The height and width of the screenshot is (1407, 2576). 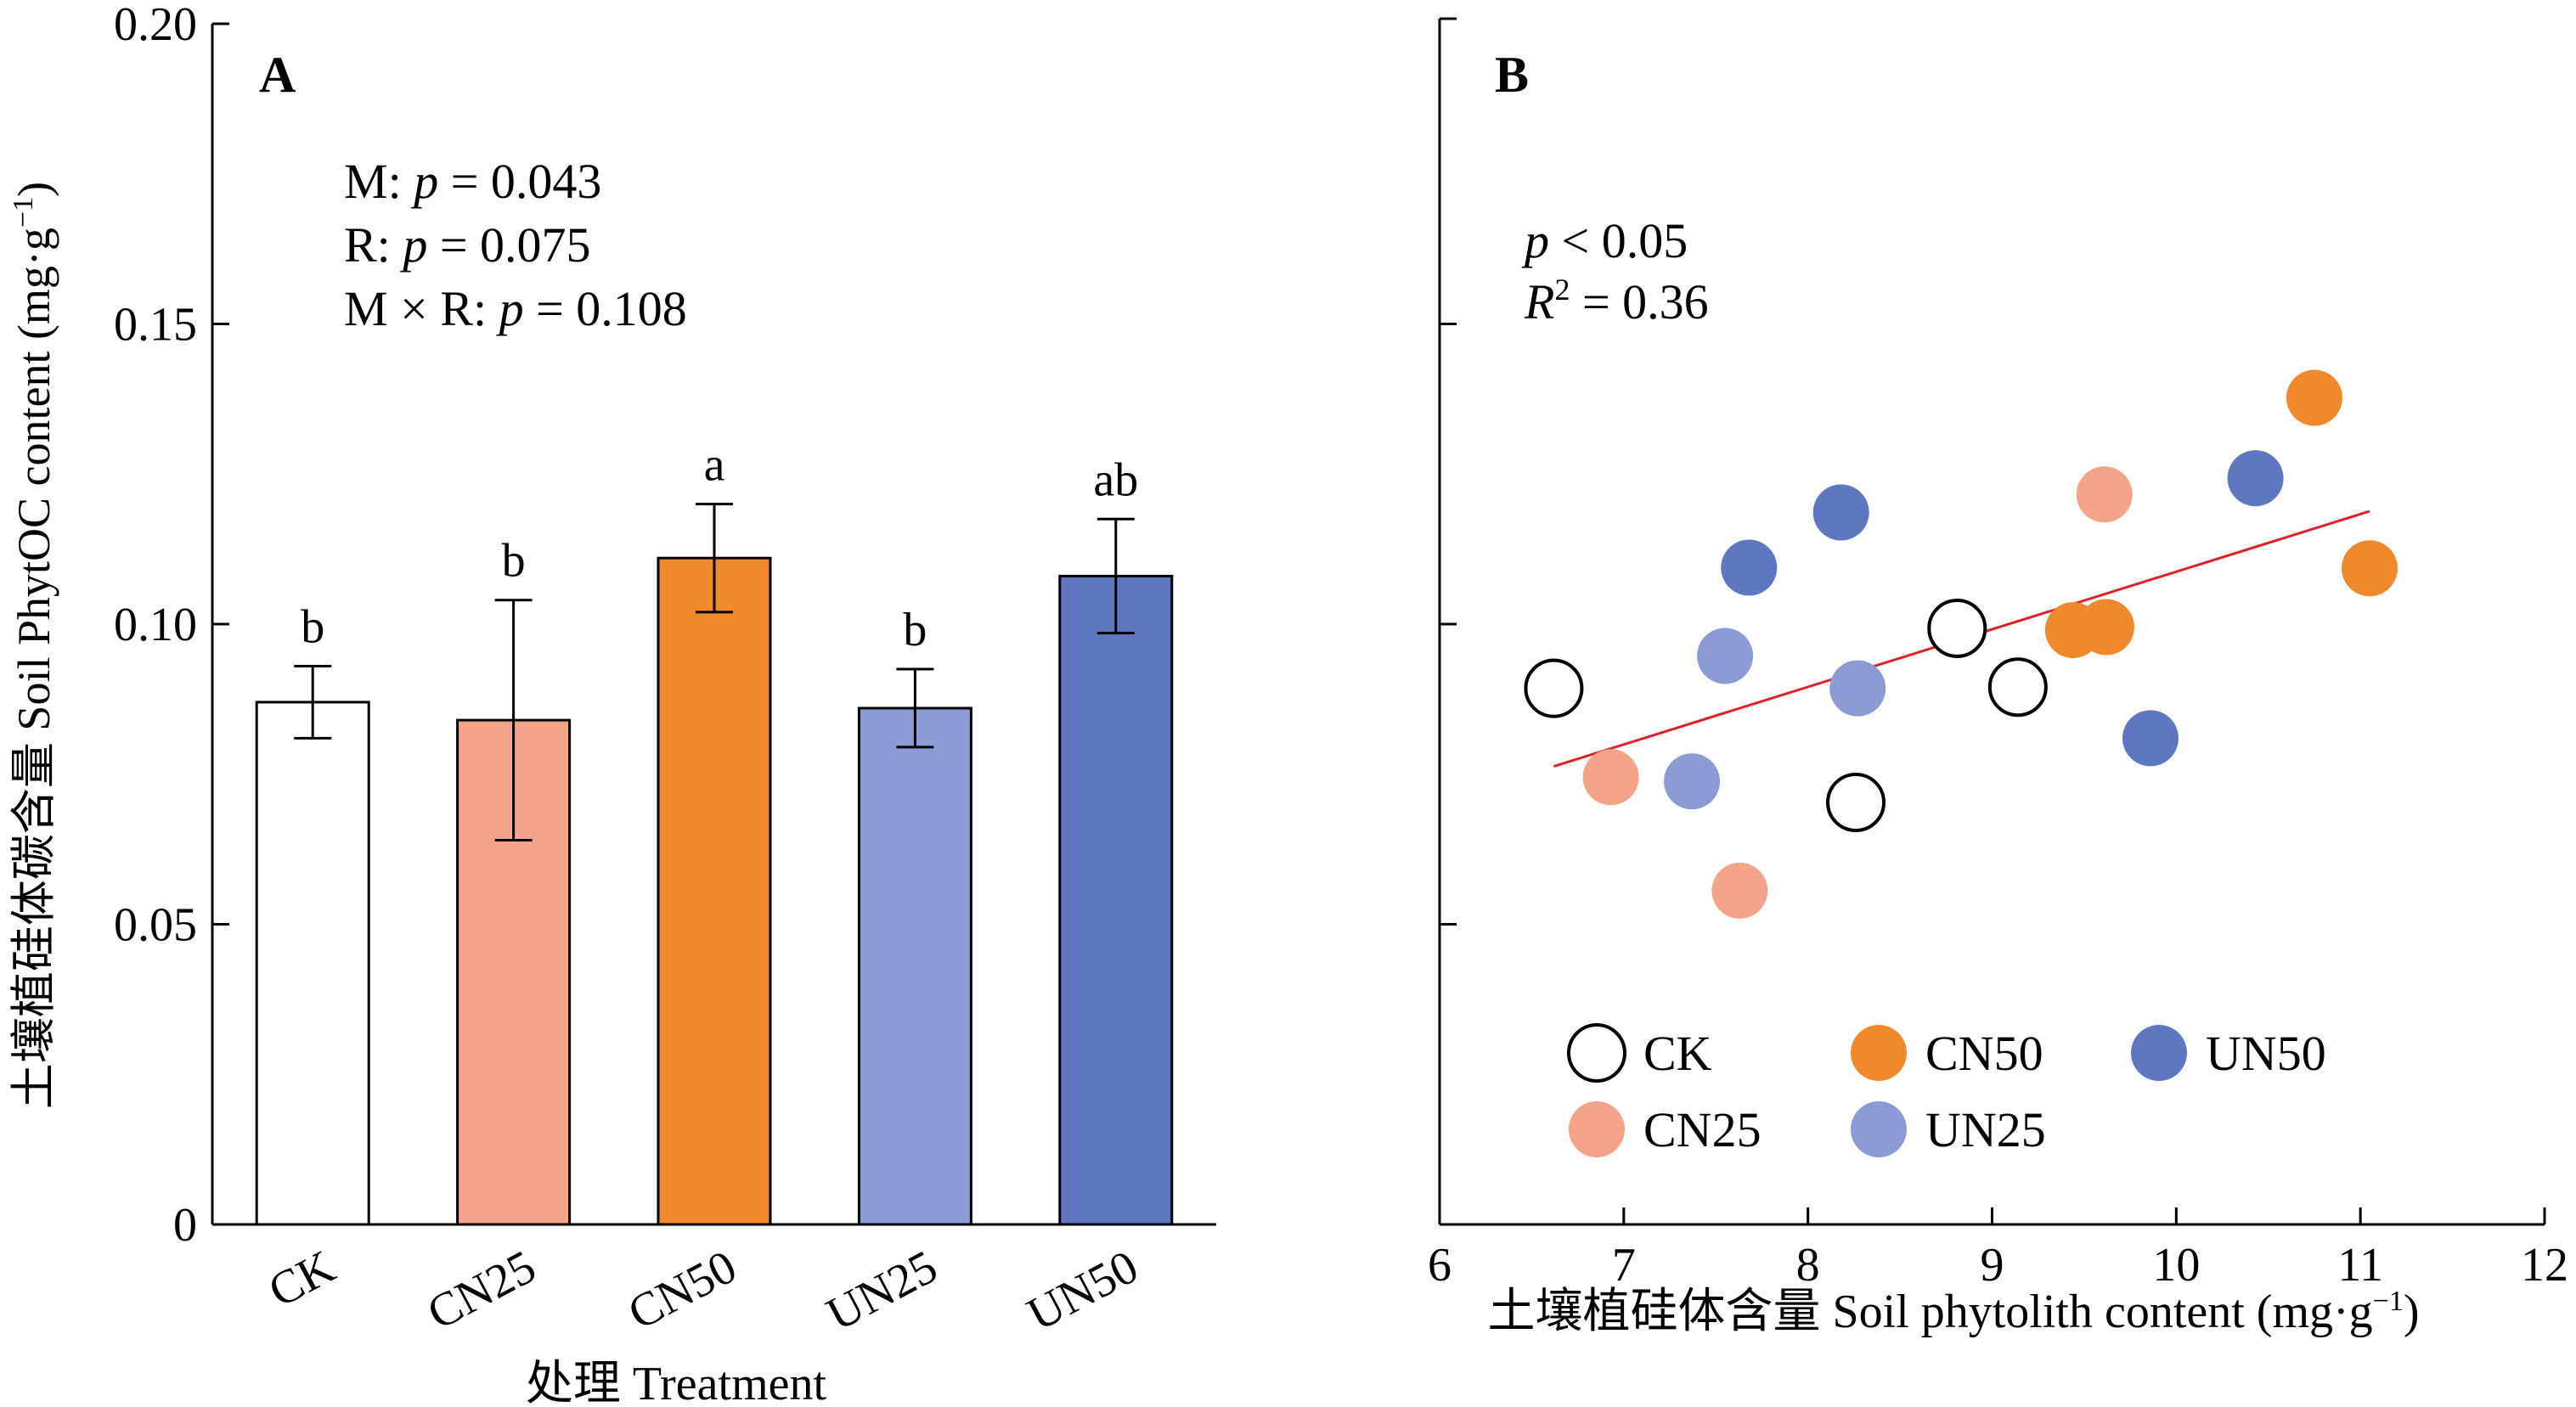 I want to click on panel-b-r-squared: R2 = 0.36, so click(x=1616, y=301).